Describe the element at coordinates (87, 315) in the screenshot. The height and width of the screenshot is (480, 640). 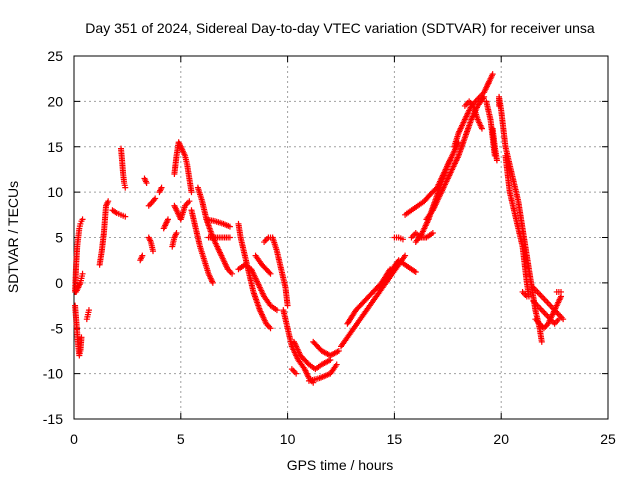
I see `series-arc-d` at that location.